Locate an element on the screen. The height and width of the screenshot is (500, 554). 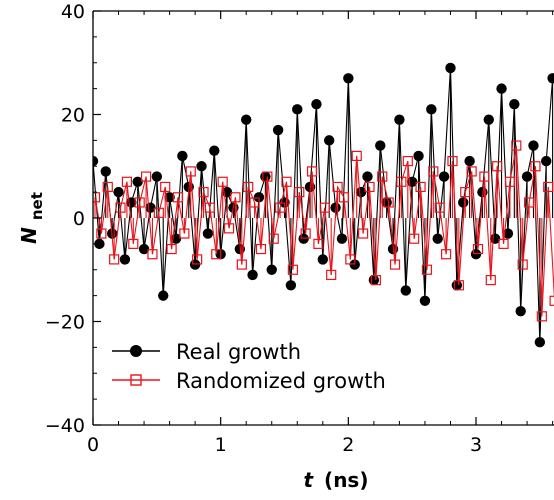
x-tick-label: 0 is located at coordinates (93, 445).